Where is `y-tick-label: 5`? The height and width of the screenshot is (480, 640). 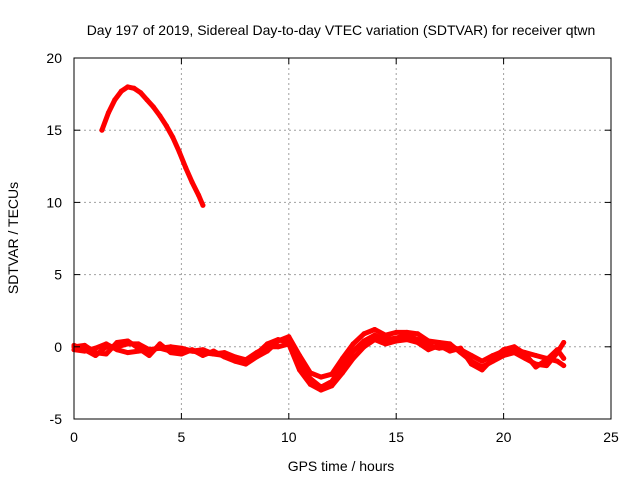 y-tick-label: 5 is located at coordinates (58, 275).